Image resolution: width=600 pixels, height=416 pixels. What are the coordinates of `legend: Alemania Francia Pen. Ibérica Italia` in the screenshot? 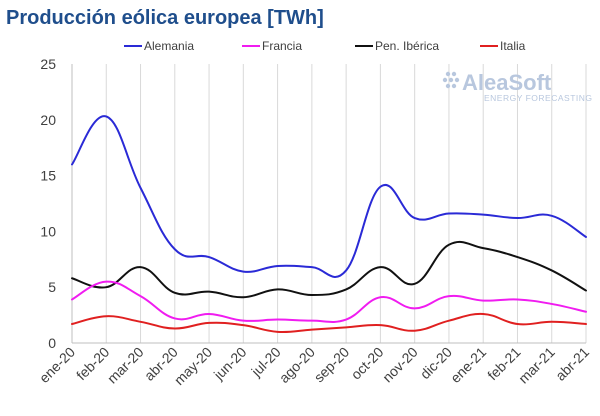 It's located at (325, 46).